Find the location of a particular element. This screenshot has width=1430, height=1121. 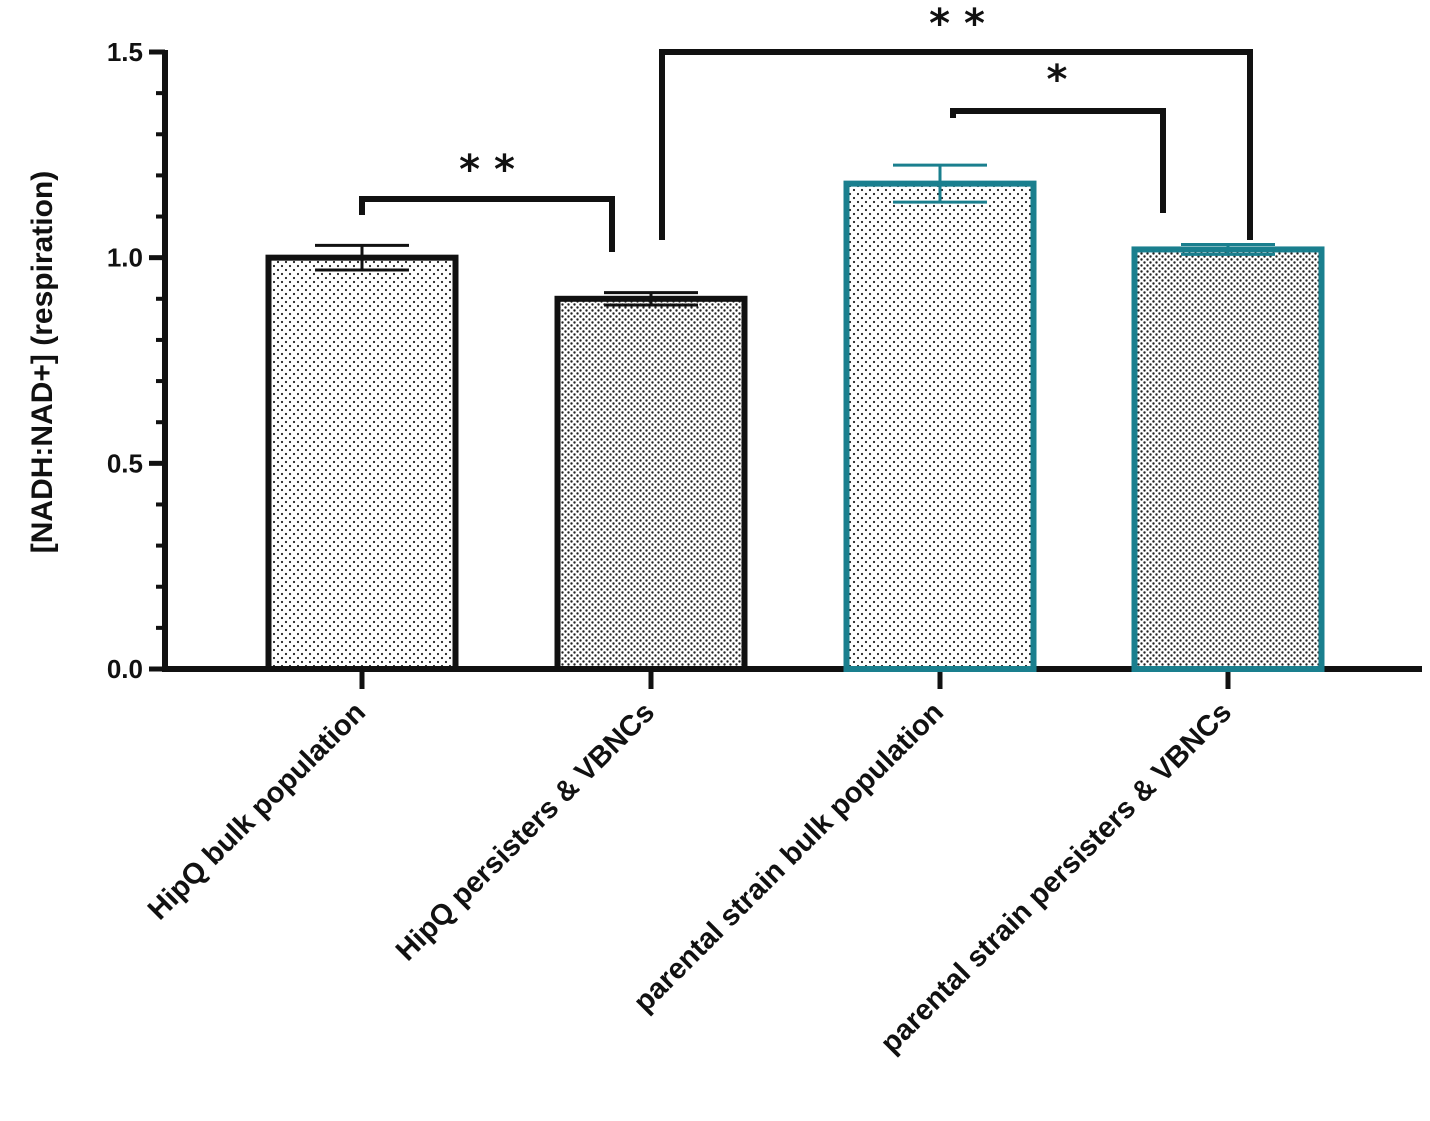

x-category-label-3: parental strain bulk population is located at coordinates (789, 857).